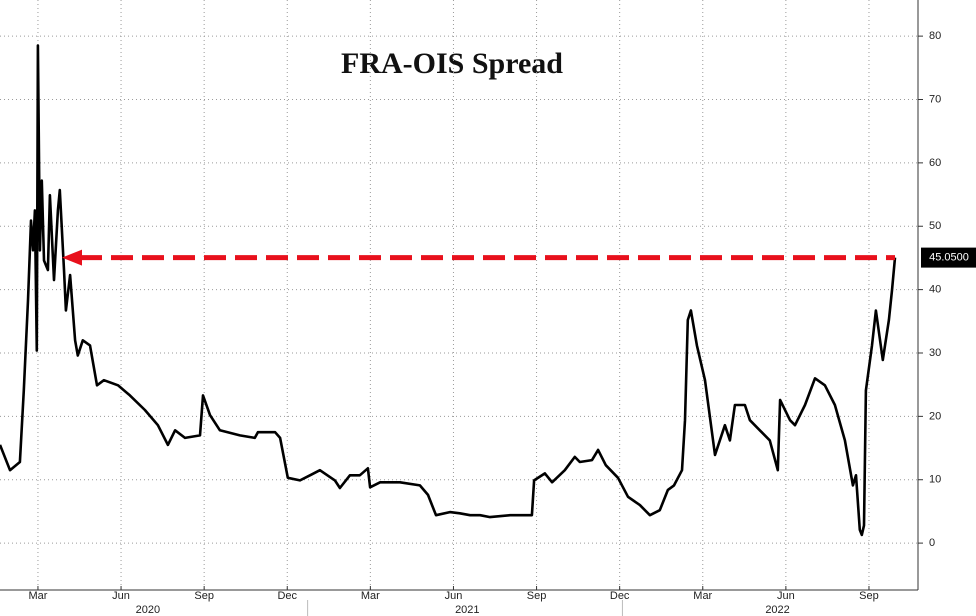  Describe the element at coordinates (935, 480) in the screenshot. I see `y-tick-label: 10` at that location.